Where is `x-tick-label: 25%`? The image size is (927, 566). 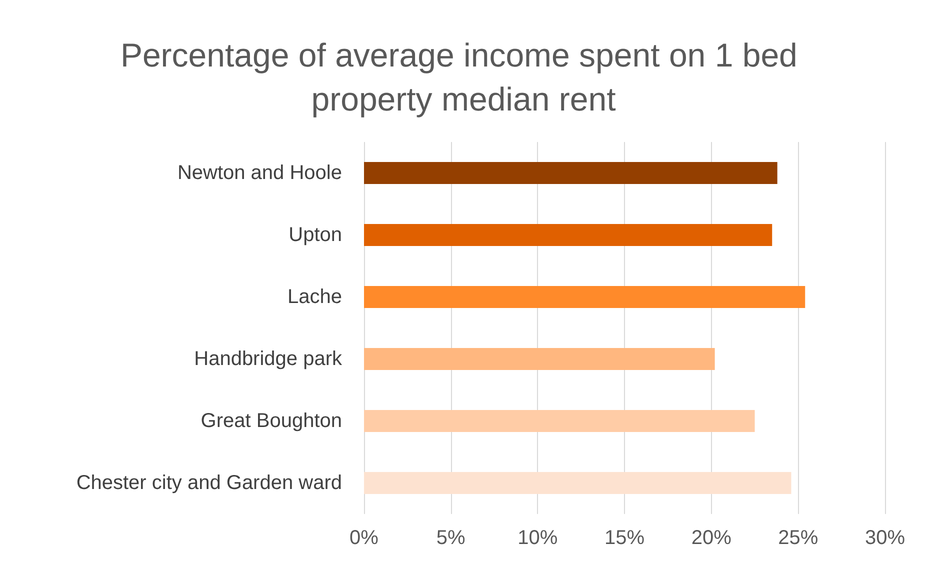 x-tick-label: 25% is located at coordinates (798, 538).